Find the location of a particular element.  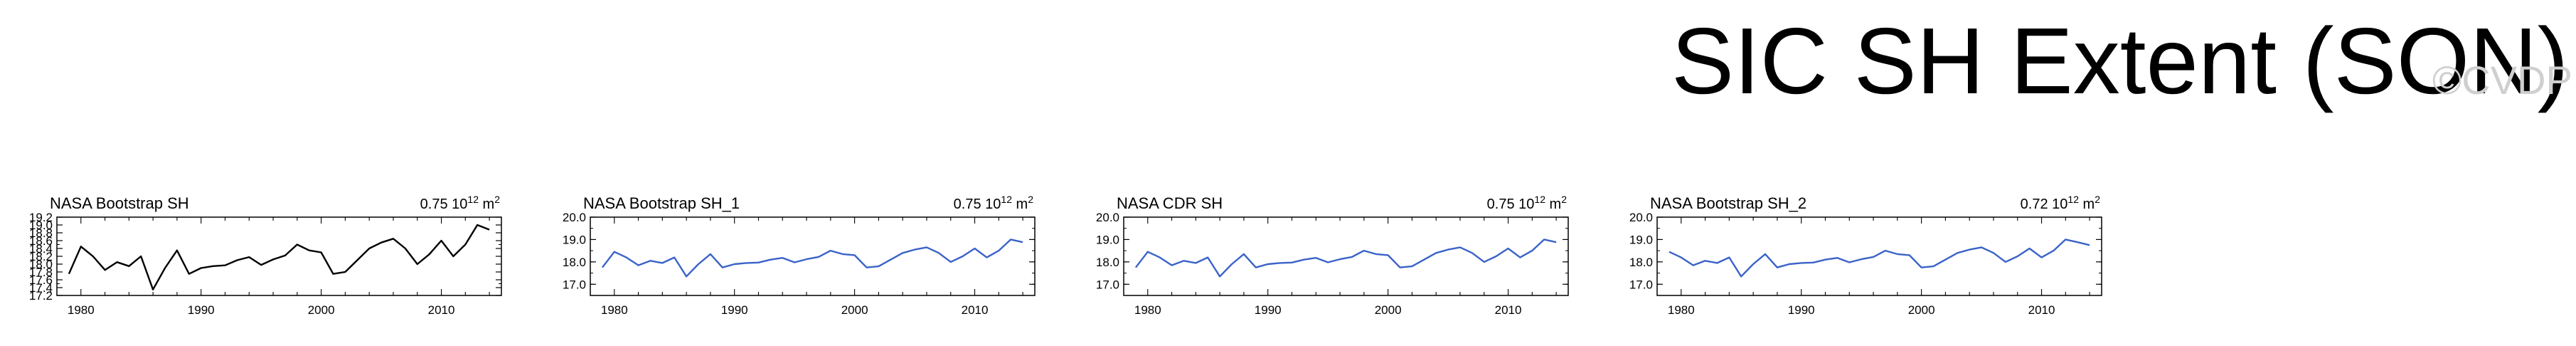

panel-title: NASA CDR SH is located at coordinates (1170, 203).